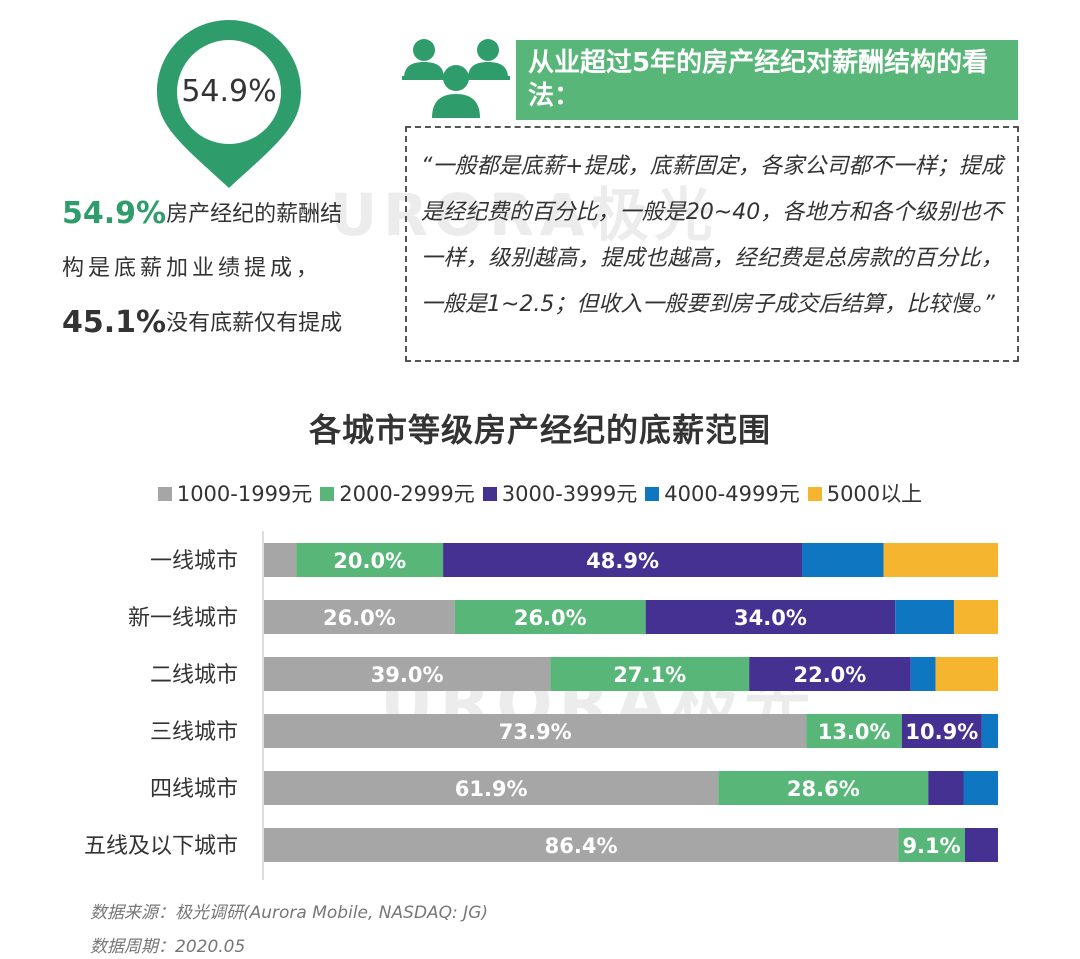  Describe the element at coordinates (183, 618) in the screenshot. I see `category-label: 新一线城市` at that location.